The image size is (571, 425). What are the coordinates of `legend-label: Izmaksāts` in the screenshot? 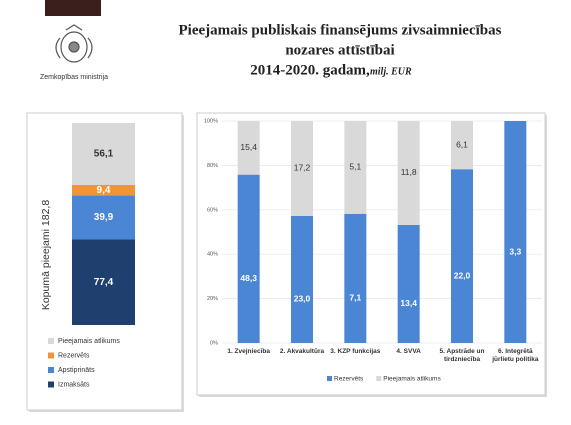 It's located at (74, 384).